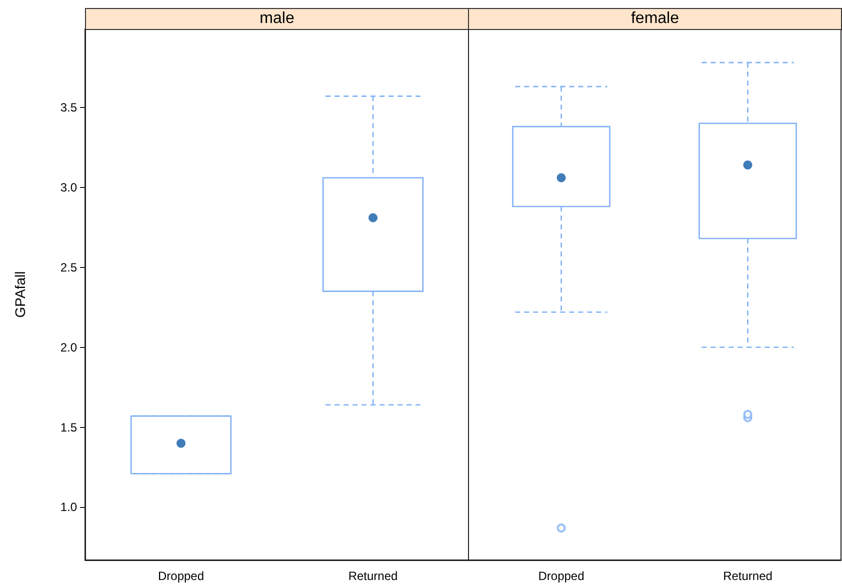  What do you see at coordinates (69, 107) in the screenshot?
I see `y-tick-label: 3.5` at bounding box center [69, 107].